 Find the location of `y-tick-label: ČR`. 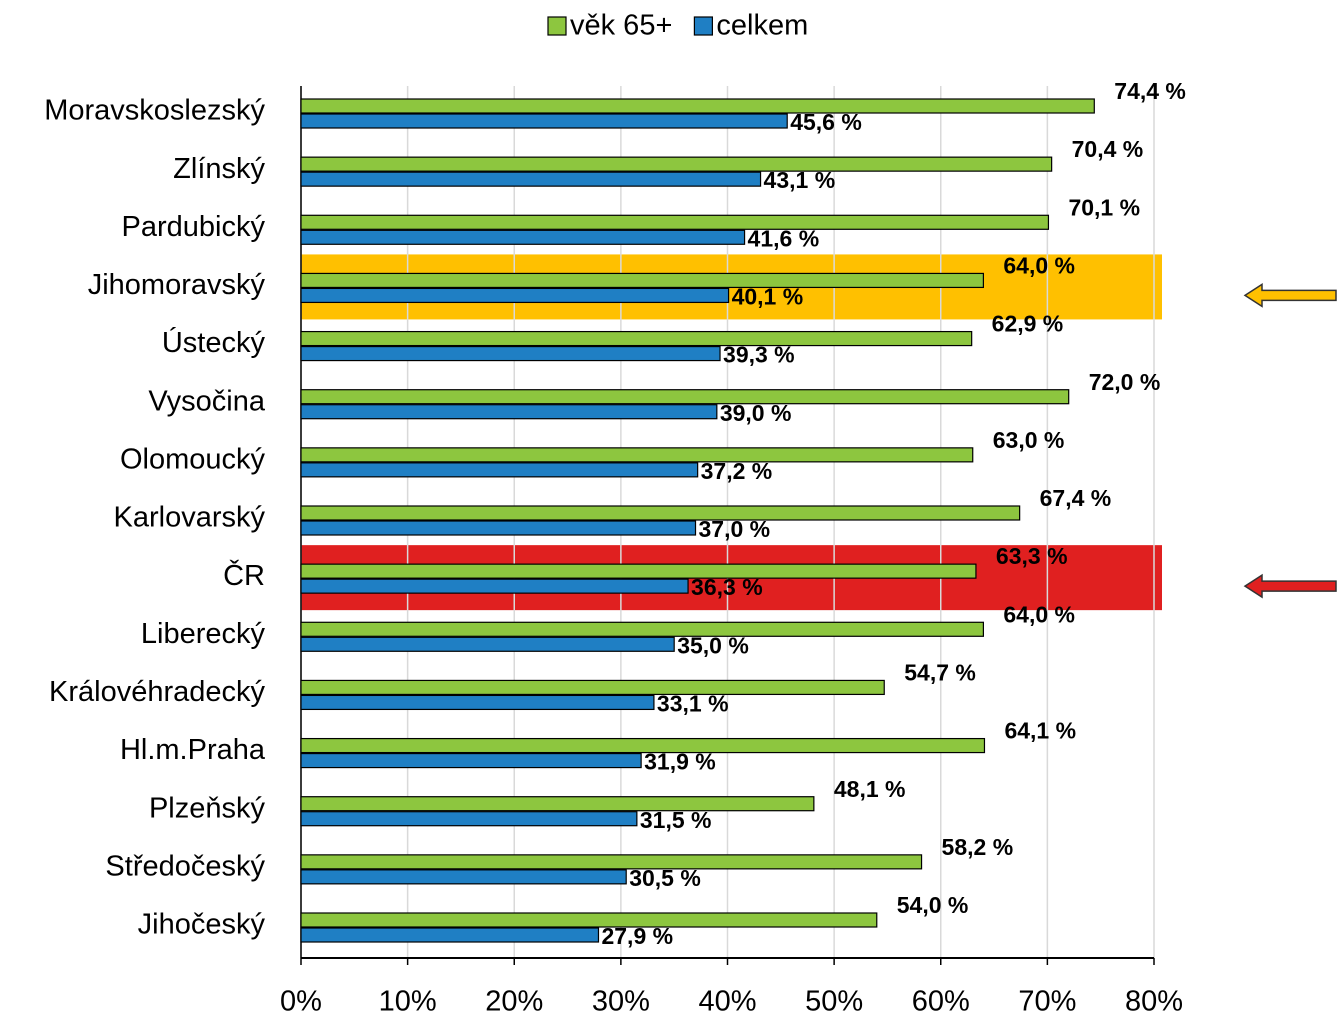

y-tick-label: ČR is located at coordinates (244, 575).